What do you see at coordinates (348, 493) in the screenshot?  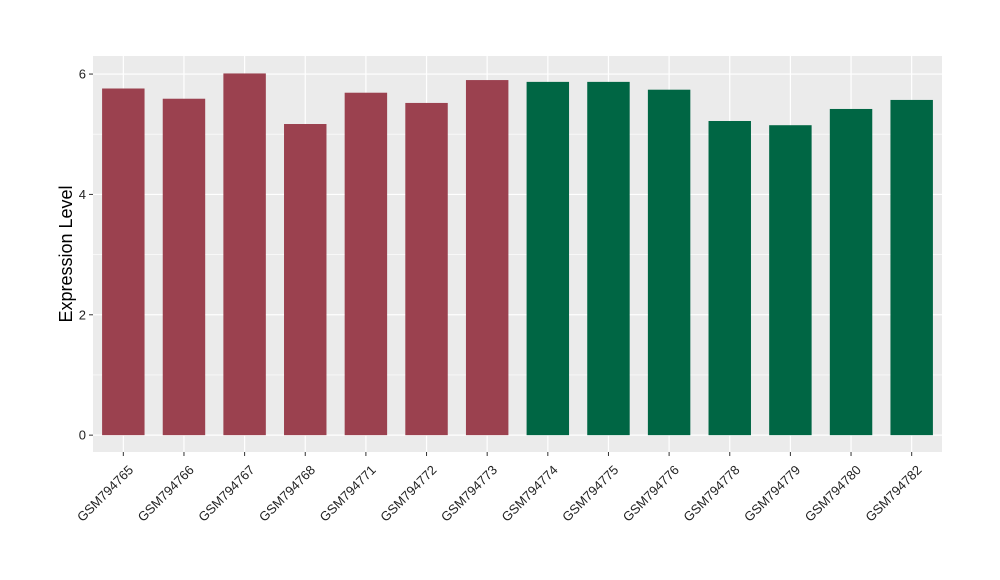 I see `x-tick-label: GSM794771` at bounding box center [348, 493].